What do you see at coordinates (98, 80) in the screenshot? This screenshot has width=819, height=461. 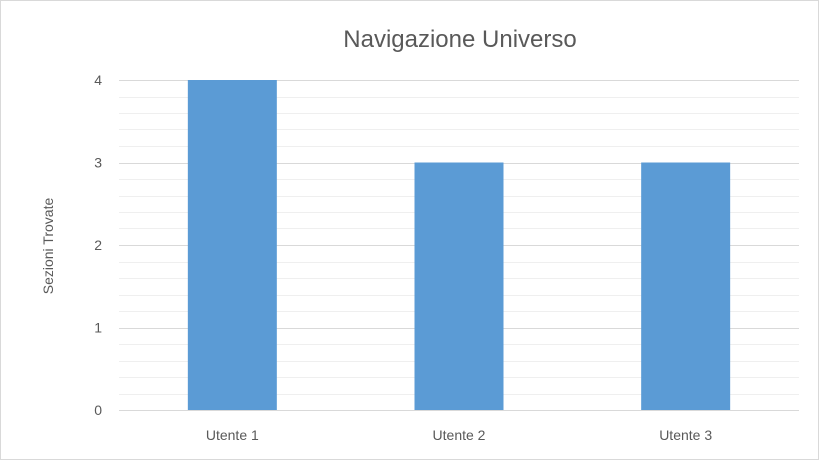 I see `y-tick-label: 4` at bounding box center [98, 80].